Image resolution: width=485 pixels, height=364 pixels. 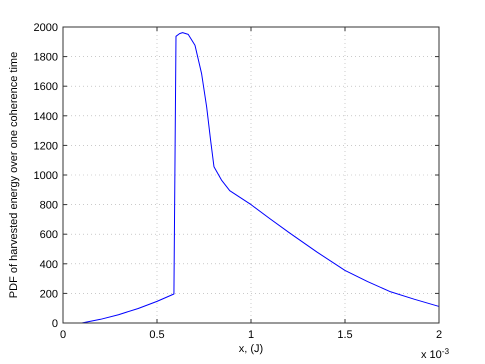 I want to click on y-tick-label: 0, so click(x=55, y=324).